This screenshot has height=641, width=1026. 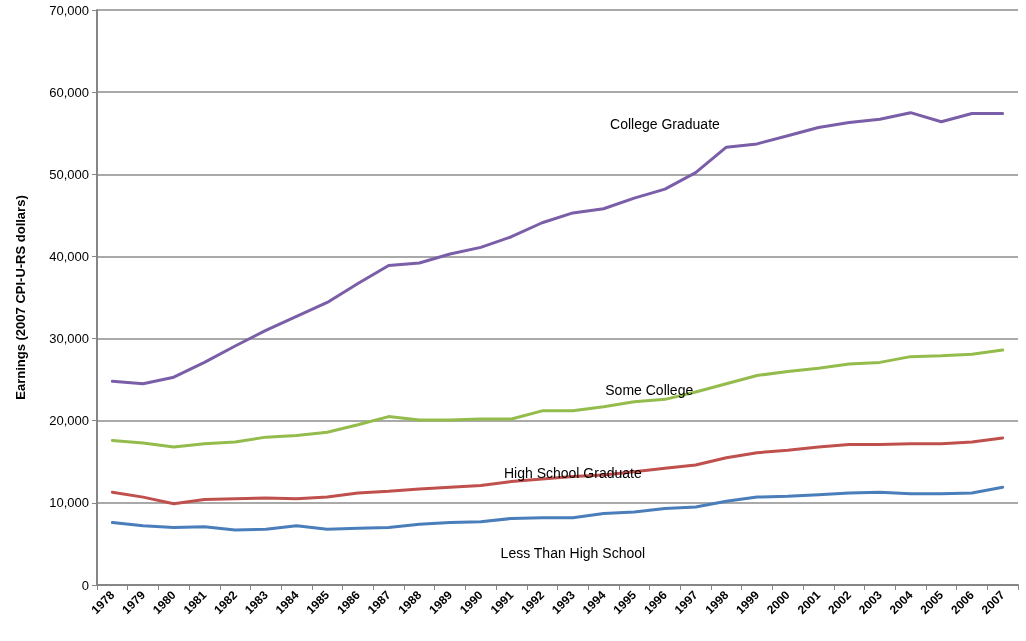 What do you see at coordinates (649, 389) in the screenshot?
I see `series-label: Some College` at bounding box center [649, 389].